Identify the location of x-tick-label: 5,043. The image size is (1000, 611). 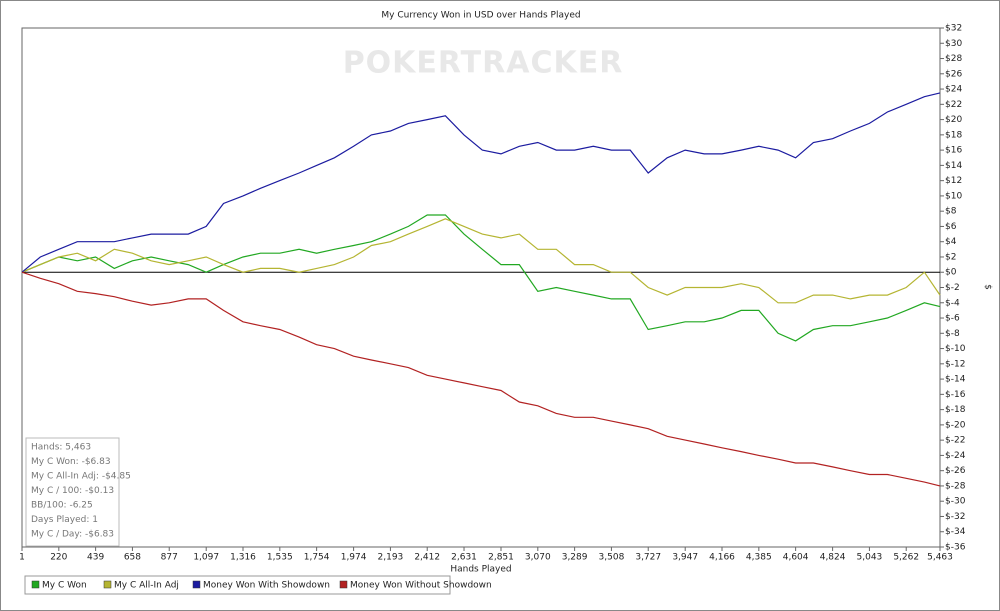
(870, 558).